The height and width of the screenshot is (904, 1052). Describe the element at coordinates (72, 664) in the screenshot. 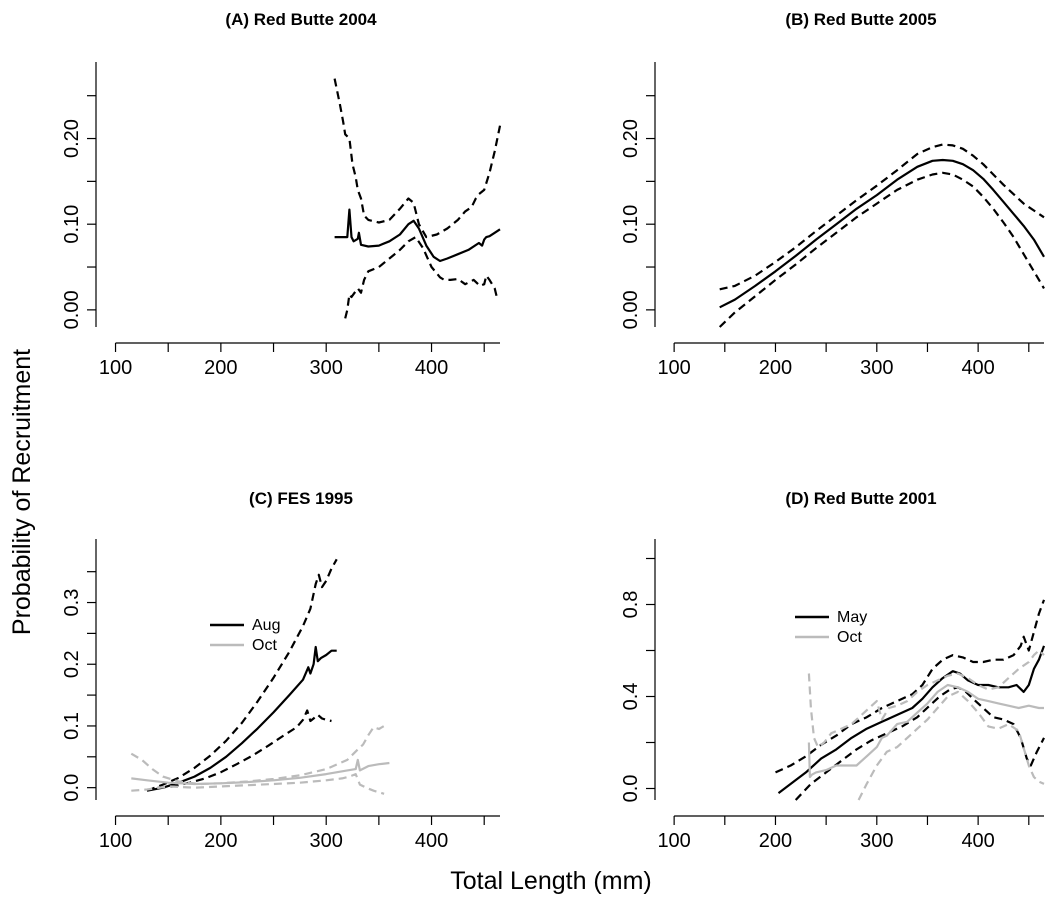

I see `y-tick-label: 0.2` at that location.